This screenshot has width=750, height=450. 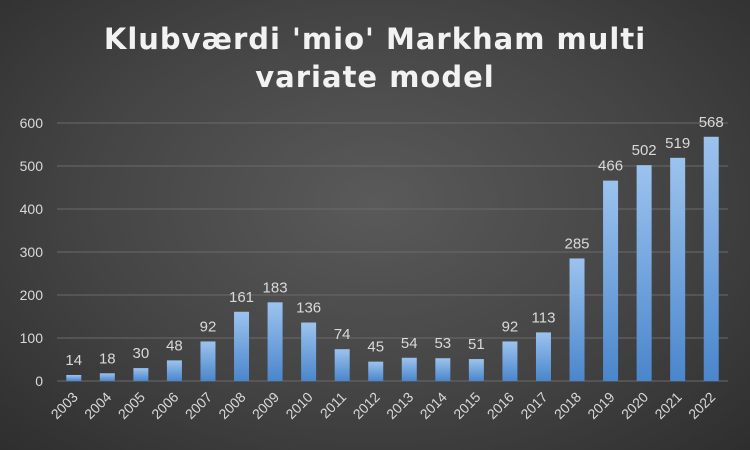 What do you see at coordinates (131, 405) in the screenshot?
I see `x-tick-label-2005: 2005` at bounding box center [131, 405].